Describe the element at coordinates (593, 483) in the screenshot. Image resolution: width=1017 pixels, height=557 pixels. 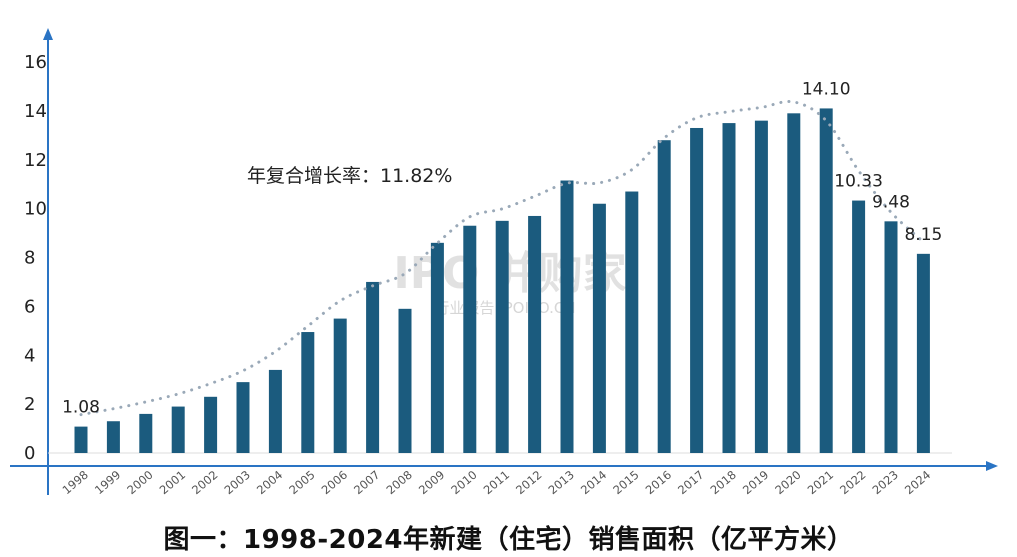
I see `x-tick-label: 2014` at that location.